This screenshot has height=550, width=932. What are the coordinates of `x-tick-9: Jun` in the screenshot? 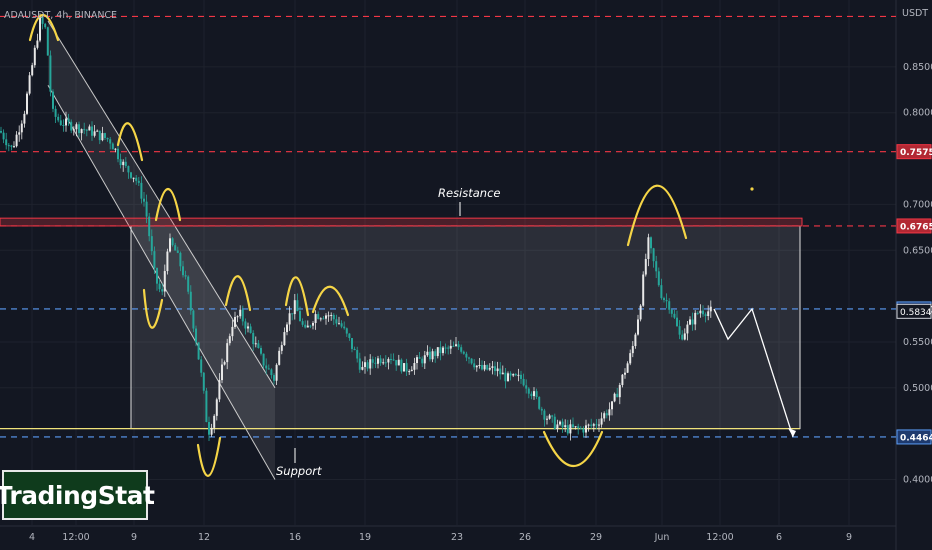 It's located at (662, 537).